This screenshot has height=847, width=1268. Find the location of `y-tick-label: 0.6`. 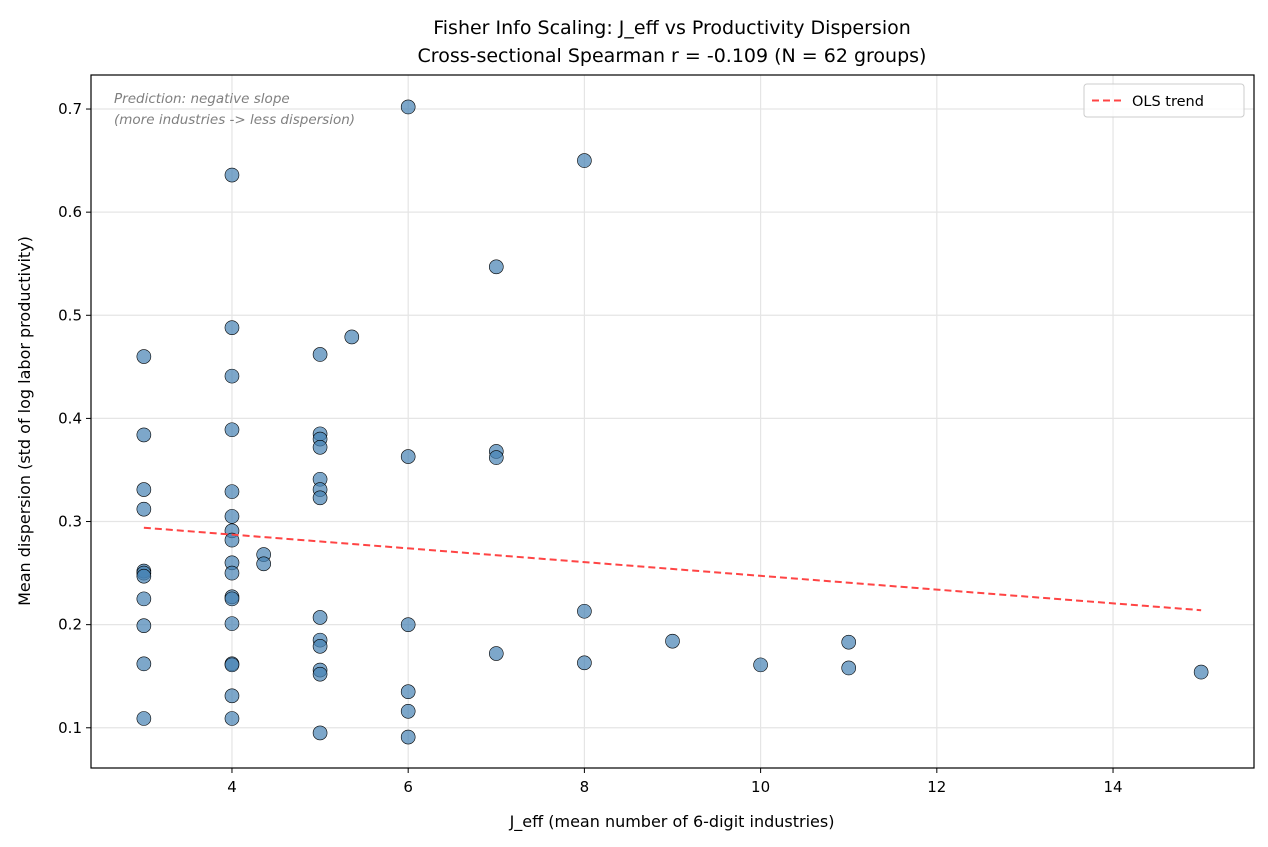

y-tick-label: 0.6 is located at coordinates (70, 212).